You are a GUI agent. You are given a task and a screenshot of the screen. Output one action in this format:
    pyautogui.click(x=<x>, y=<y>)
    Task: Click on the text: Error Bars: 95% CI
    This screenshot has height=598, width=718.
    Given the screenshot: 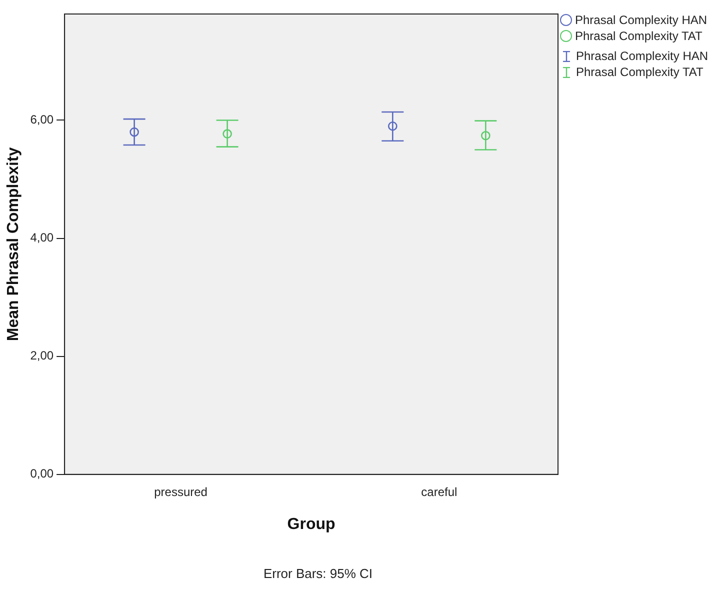 What is the action you would take?
    pyautogui.click(x=318, y=573)
    